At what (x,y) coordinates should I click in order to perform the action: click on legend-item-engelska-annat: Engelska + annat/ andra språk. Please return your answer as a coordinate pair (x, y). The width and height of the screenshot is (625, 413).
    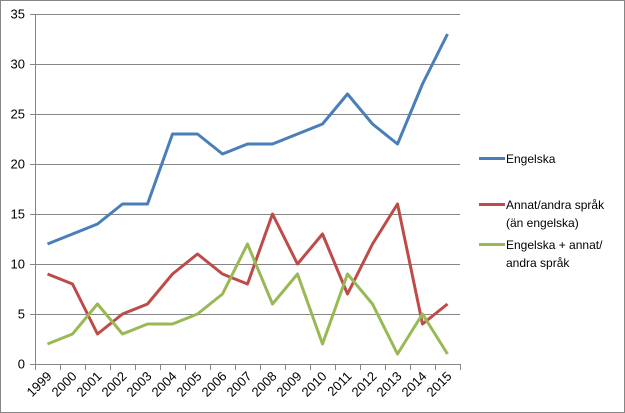
    Looking at the image, I should click on (551, 254).